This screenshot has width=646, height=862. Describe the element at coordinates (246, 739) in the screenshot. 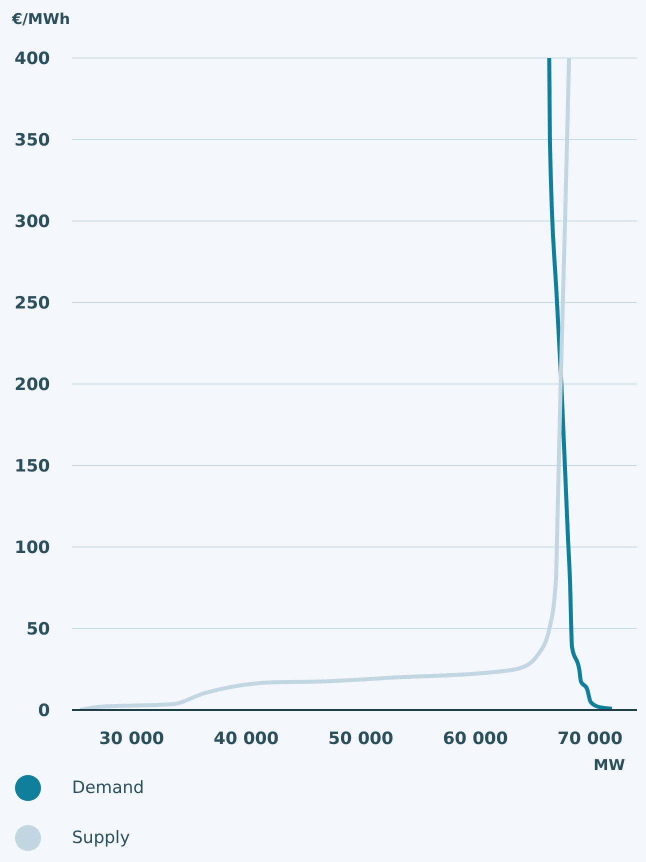

I see `x-tick-label: 40 000` at that location.